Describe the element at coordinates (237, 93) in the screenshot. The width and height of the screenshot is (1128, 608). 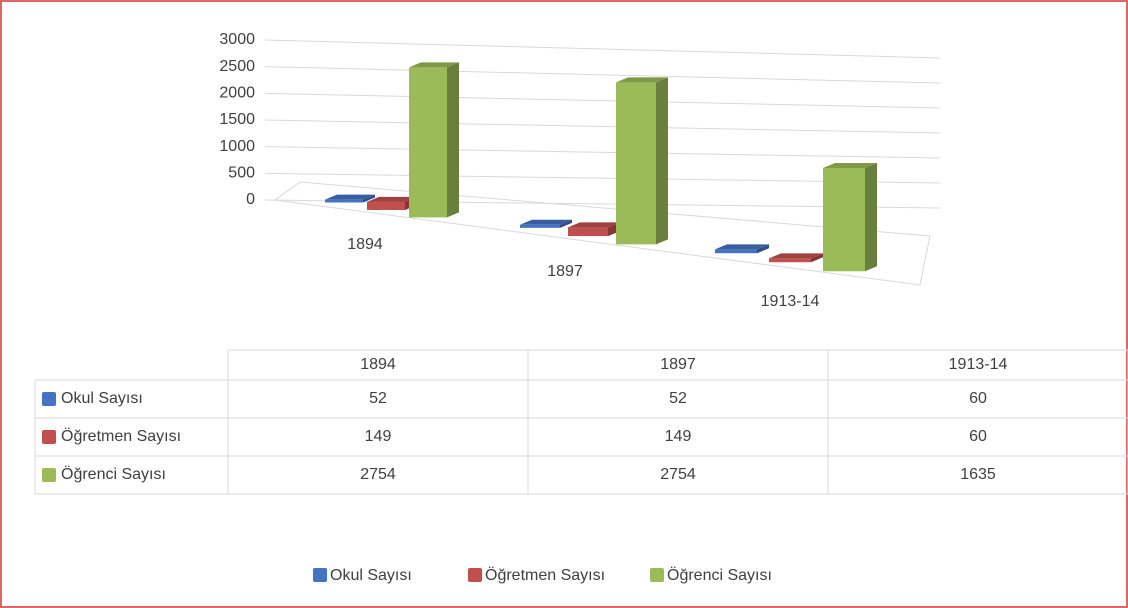
I see `y-tick-label: 2000` at that location.